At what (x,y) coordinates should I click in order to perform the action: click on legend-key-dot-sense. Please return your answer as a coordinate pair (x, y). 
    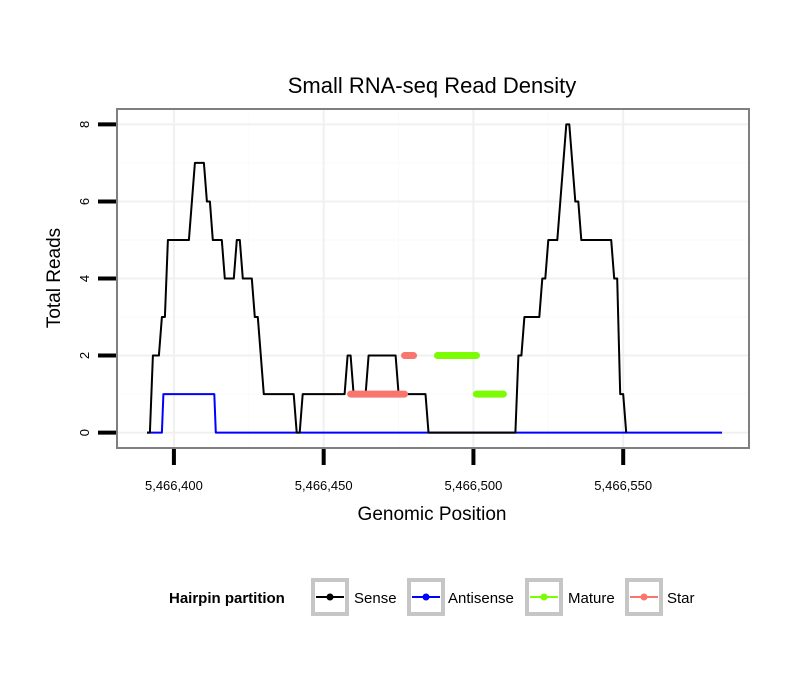
    Looking at the image, I should click on (330, 597).